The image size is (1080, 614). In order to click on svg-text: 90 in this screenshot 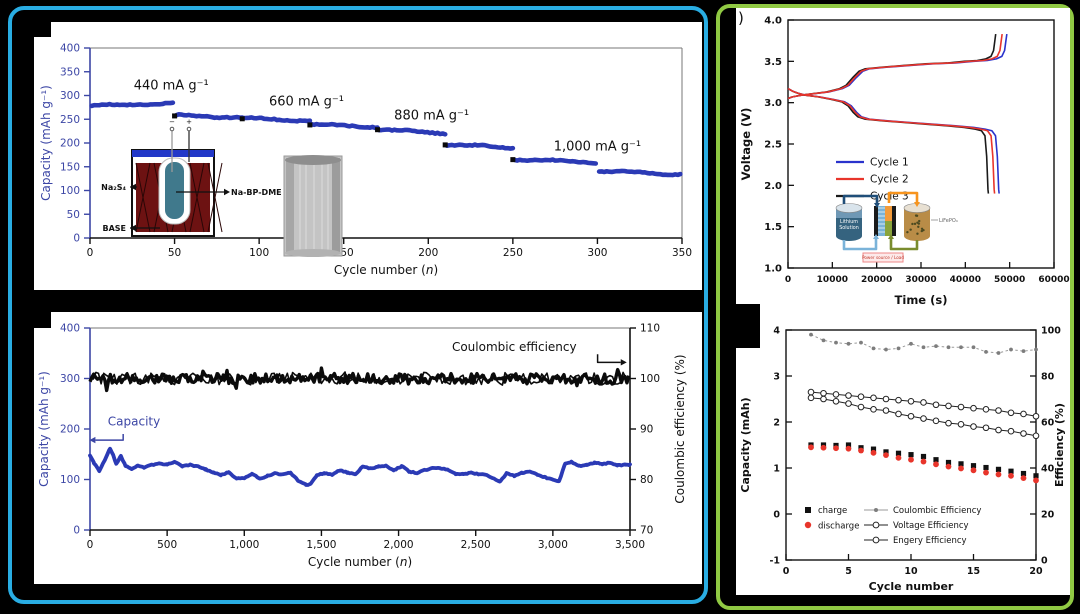, I will do `click(646, 430)`.